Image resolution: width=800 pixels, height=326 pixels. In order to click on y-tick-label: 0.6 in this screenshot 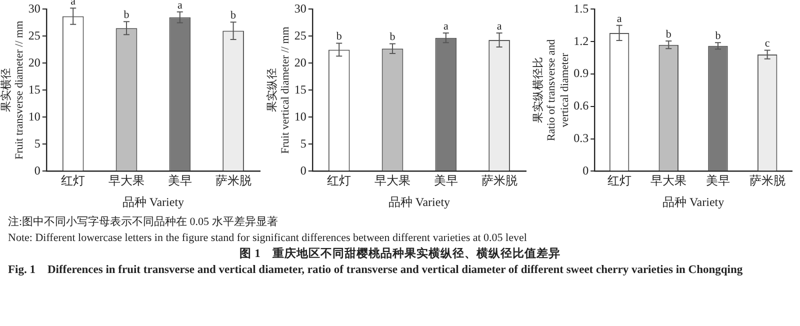, I will do `click(581, 105)`.